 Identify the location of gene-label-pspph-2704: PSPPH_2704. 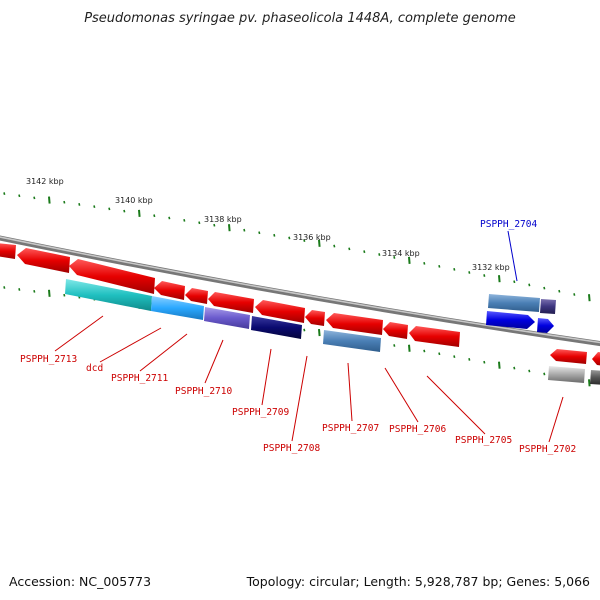
(508, 224).